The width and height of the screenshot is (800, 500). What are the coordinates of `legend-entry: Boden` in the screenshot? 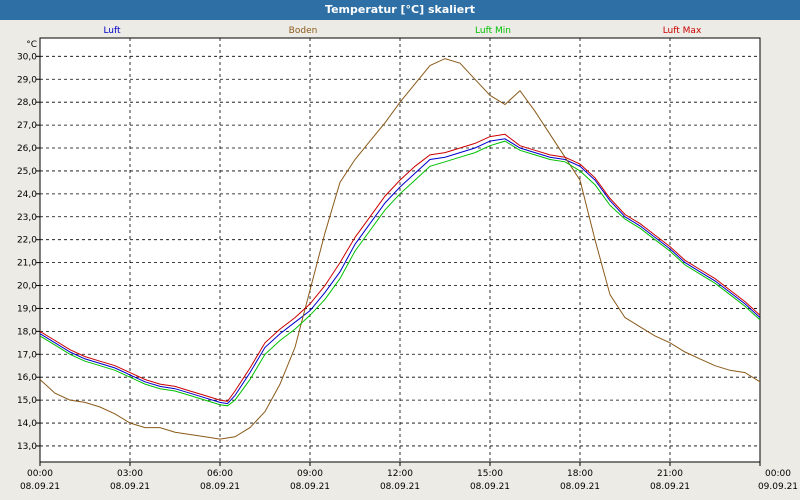 It's located at (303, 31).